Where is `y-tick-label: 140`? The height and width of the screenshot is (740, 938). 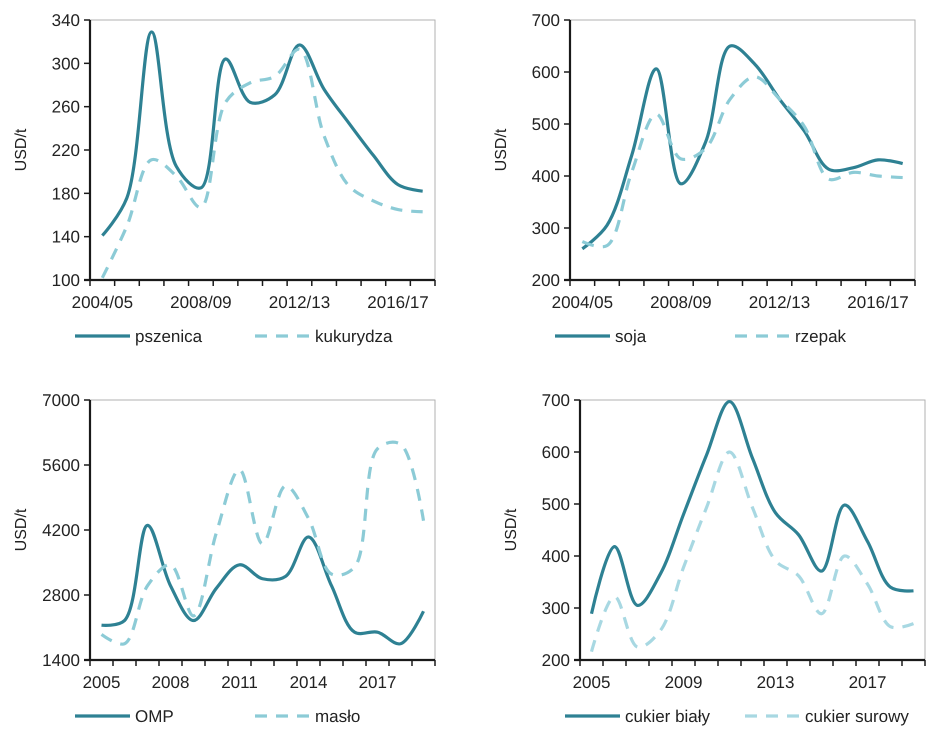
y-tick-label: 140 is located at coordinates (66, 237).